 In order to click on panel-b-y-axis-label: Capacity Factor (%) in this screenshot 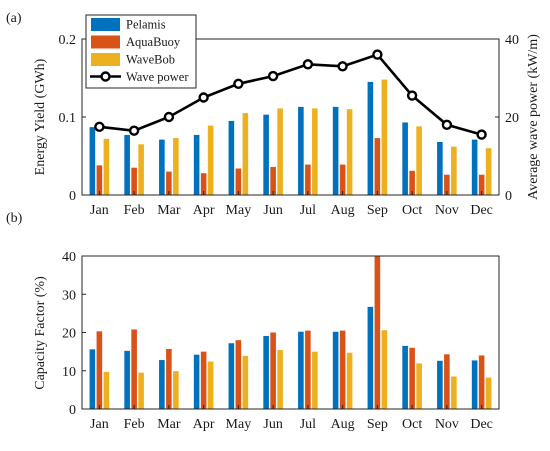, I will do `click(40, 333)`.